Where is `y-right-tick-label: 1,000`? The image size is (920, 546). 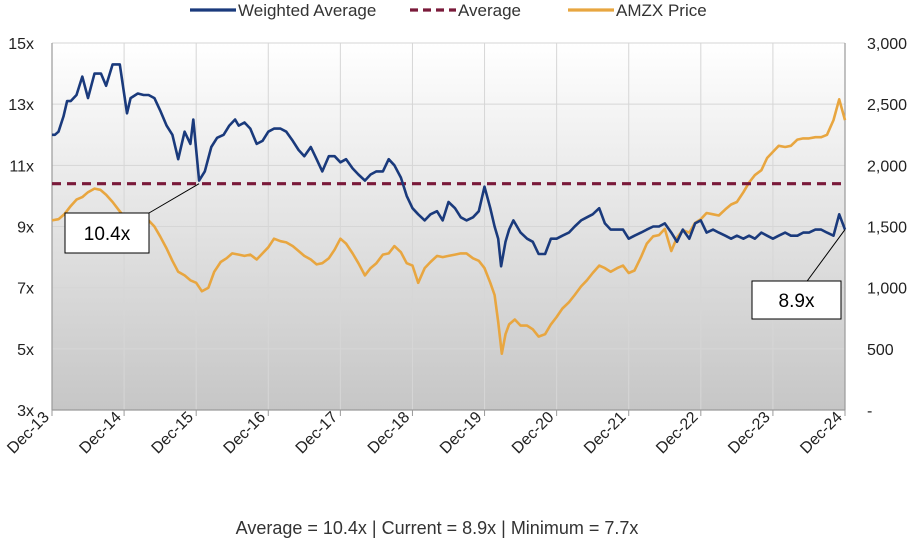
y-right-tick-label: 1,000 is located at coordinates (887, 289).